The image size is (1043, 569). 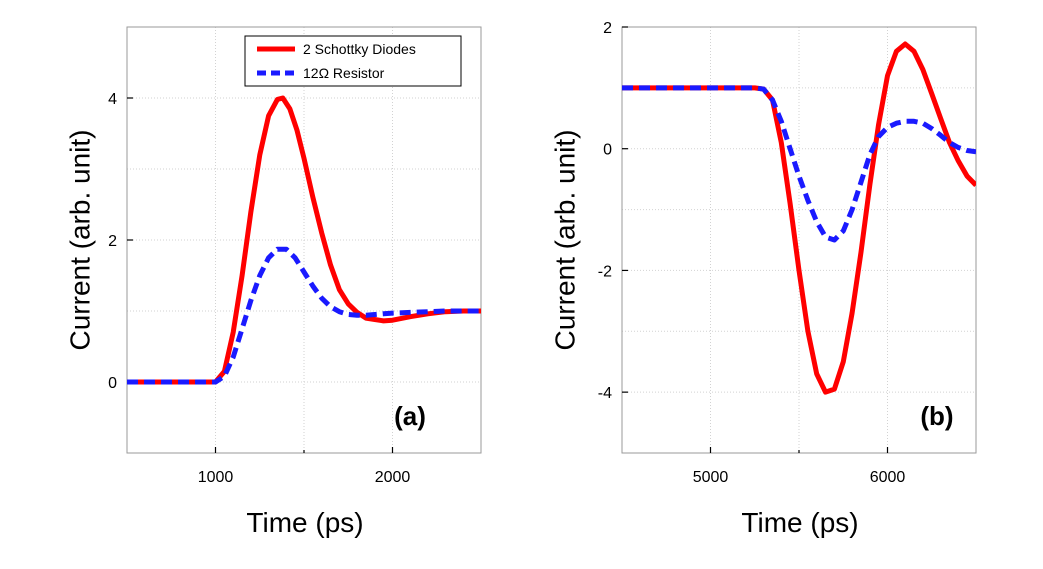 What do you see at coordinates (410, 416) in the screenshot?
I see `panel-label: (a)` at bounding box center [410, 416].